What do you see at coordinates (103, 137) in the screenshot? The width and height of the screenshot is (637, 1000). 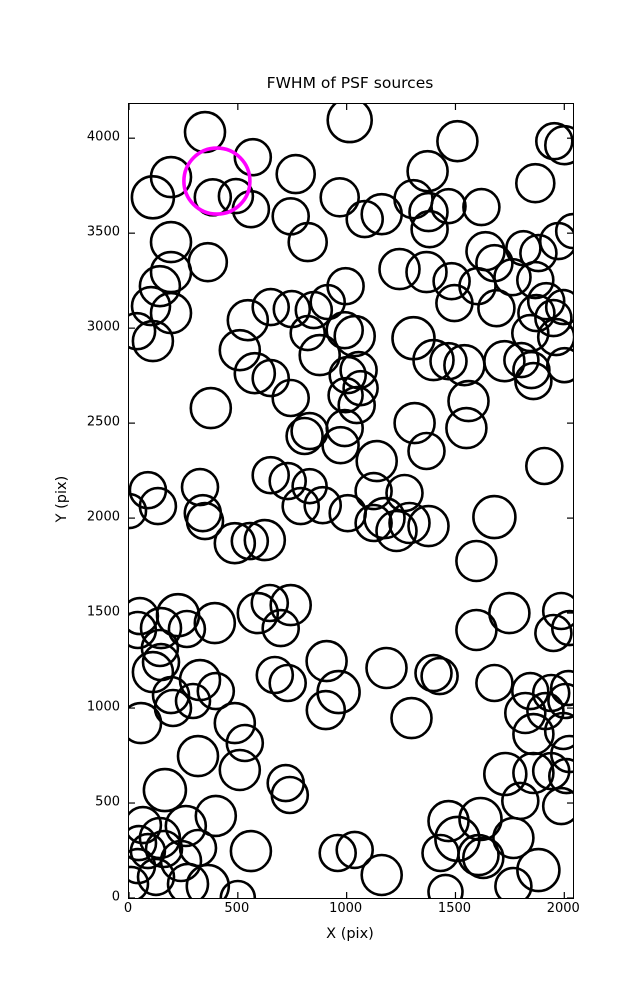 I see `y-tick-label: 4000` at bounding box center [103, 137].